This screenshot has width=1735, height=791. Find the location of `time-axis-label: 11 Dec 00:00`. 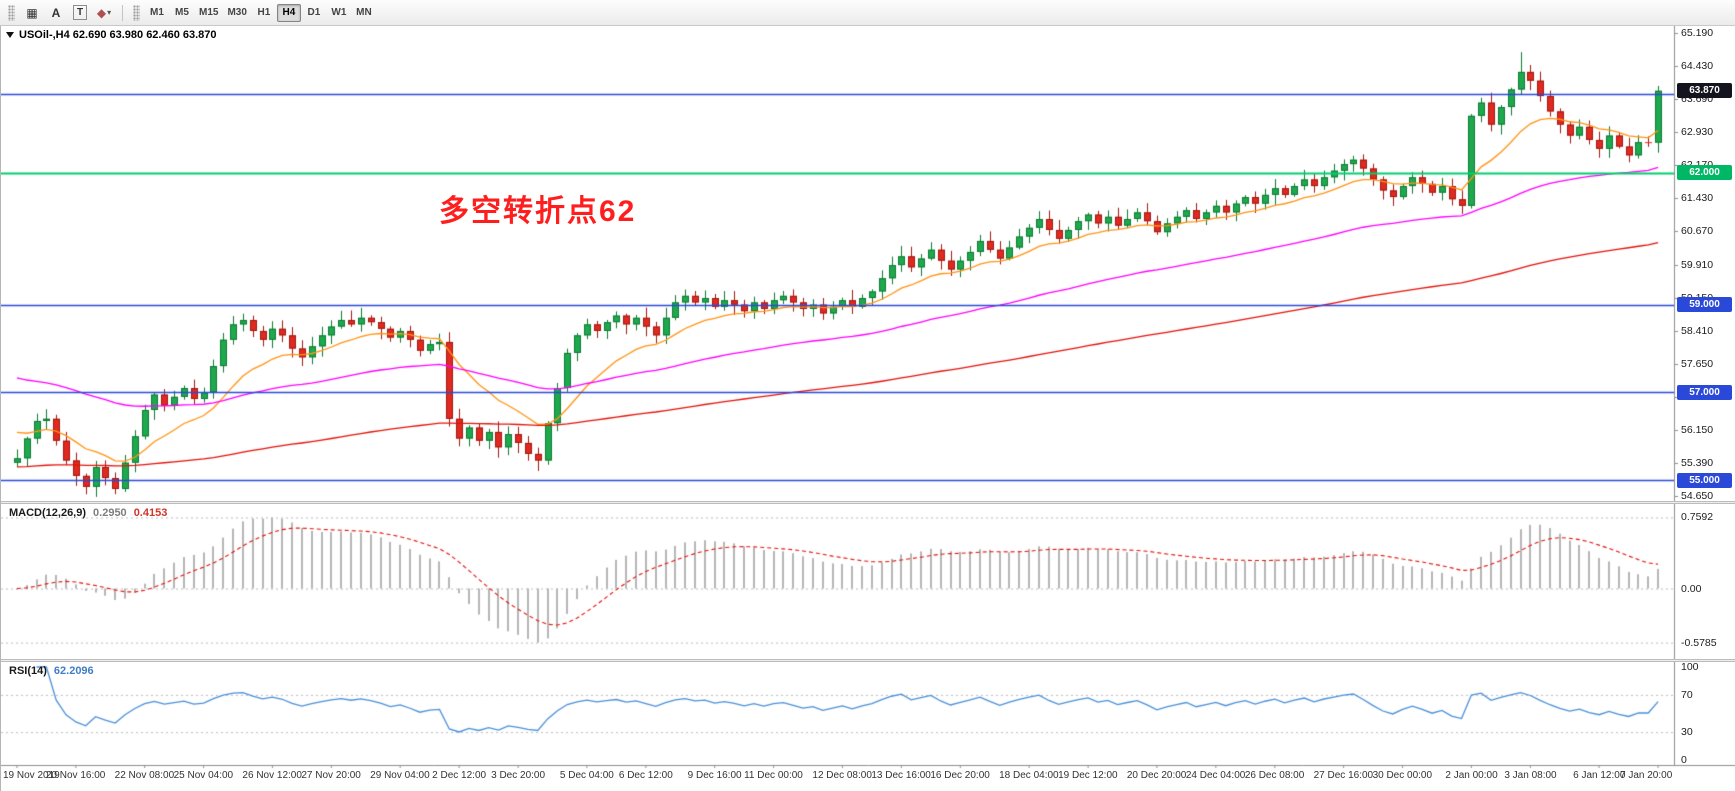

time-axis-label: 11 Dec 00:00 is located at coordinates (773, 775).